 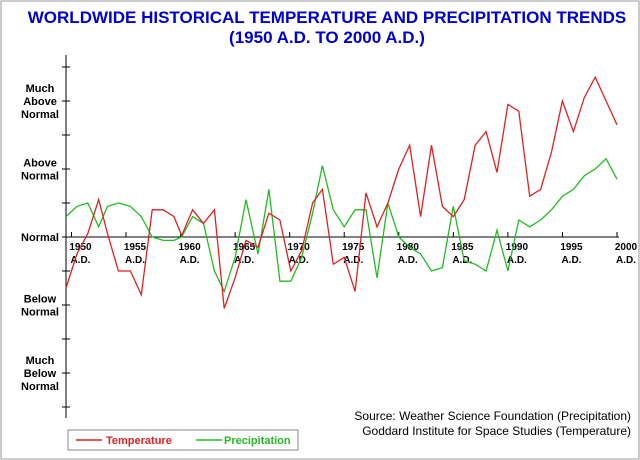 What do you see at coordinates (257, 441) in the screenshot?
I see `legend-label: Precipitation` at bounding box center [257, 441].